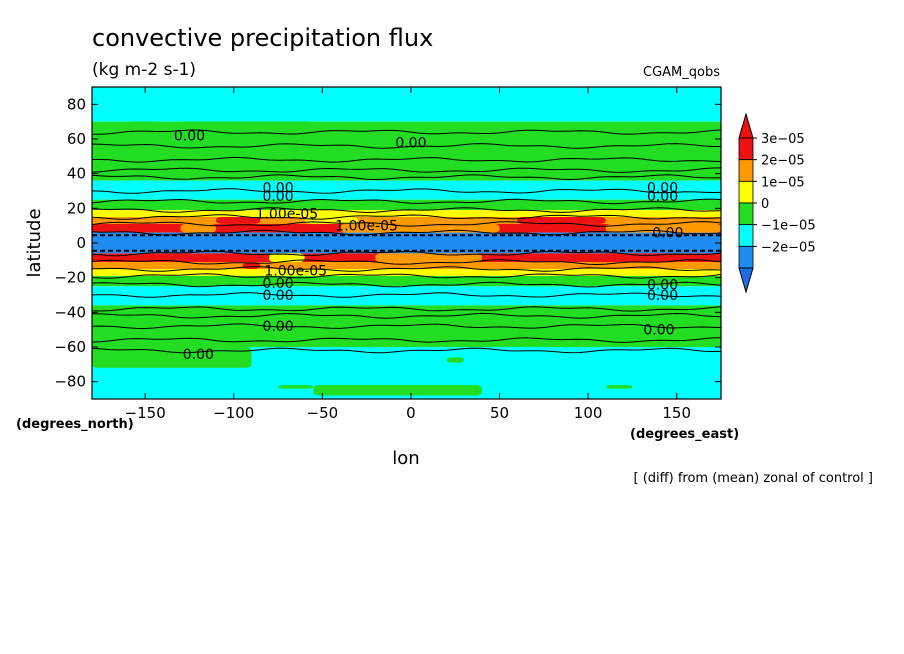 This screenshot has height=654, width=904. What do you see at coordinates (681, 72) in the screenshot?
I see `dataset-label: CGAM_qobs` at bounding box center [681, 72].